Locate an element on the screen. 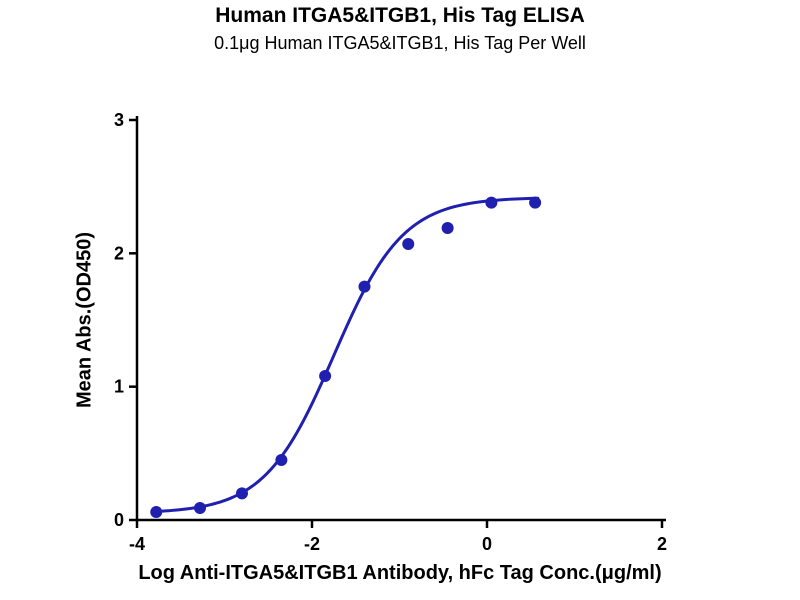 The width and height of the screenshot is (800, 600). y-tick-label: 3 is located at coordinates (119, 120).